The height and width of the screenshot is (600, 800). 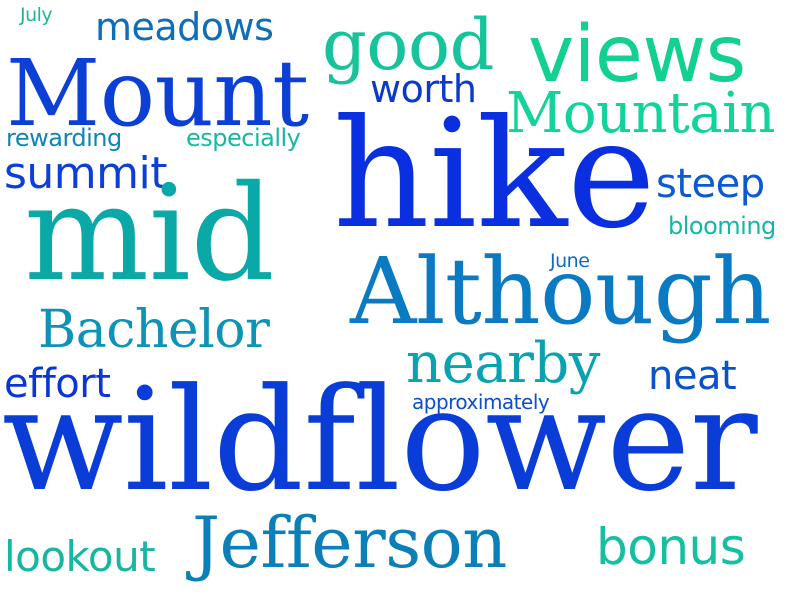 What do you see at coordinates (184, 27) in the screenshot?
I see `word-meadows: meadows` at bounding box center [184, 27].